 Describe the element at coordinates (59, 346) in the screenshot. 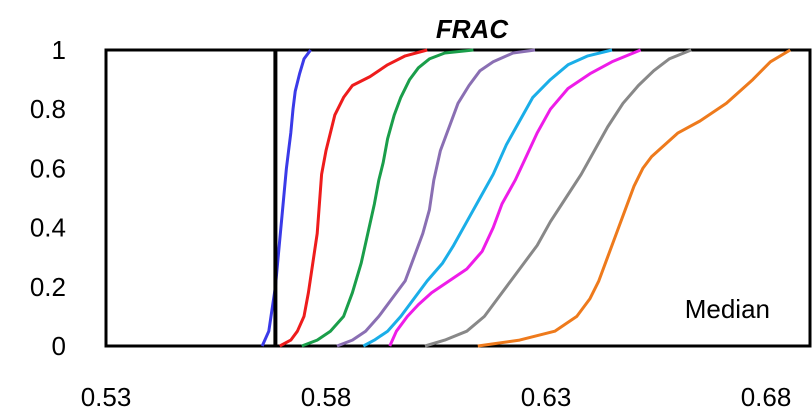

I see `y-tick-label: 0` at that location.